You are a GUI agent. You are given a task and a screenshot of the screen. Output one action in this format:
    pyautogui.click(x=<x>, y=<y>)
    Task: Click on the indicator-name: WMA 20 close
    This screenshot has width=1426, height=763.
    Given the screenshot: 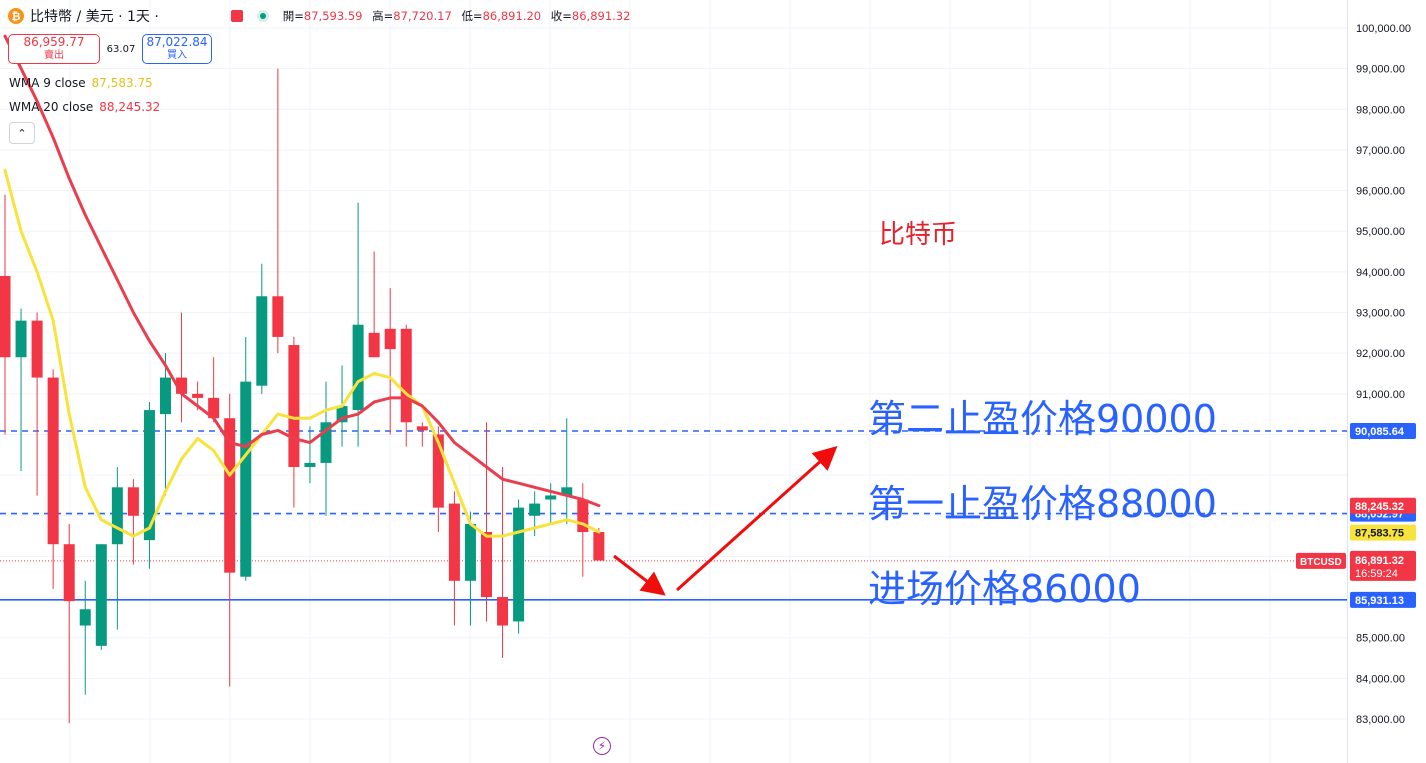 What is the action you would take?
    pyautogui.click(x=51, y=107)
    